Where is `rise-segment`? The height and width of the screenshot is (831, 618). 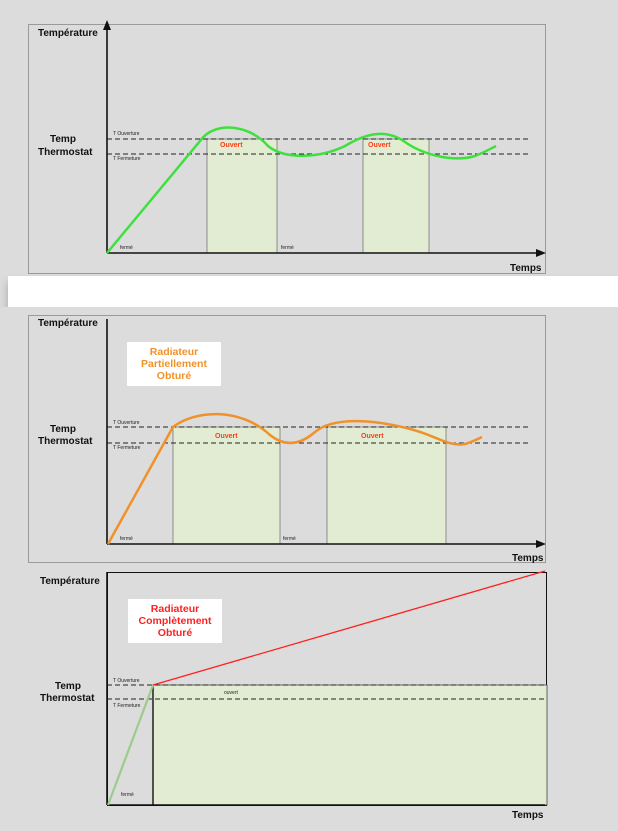 rise-segment is located at coordinates (130, 745).